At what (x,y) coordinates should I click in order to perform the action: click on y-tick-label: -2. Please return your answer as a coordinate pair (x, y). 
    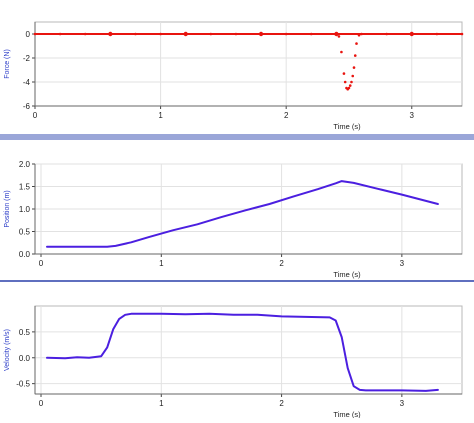
    Looking at the image, I should click on (27, 58).